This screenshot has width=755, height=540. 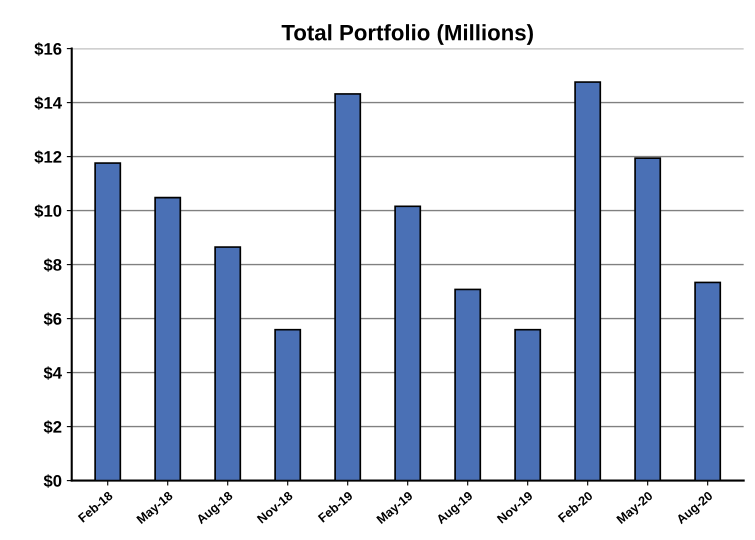 What do you see at coordinates (48, 211) in the screenshot?
I see `y-tick-label: $10` at bounding box center [48, 211].